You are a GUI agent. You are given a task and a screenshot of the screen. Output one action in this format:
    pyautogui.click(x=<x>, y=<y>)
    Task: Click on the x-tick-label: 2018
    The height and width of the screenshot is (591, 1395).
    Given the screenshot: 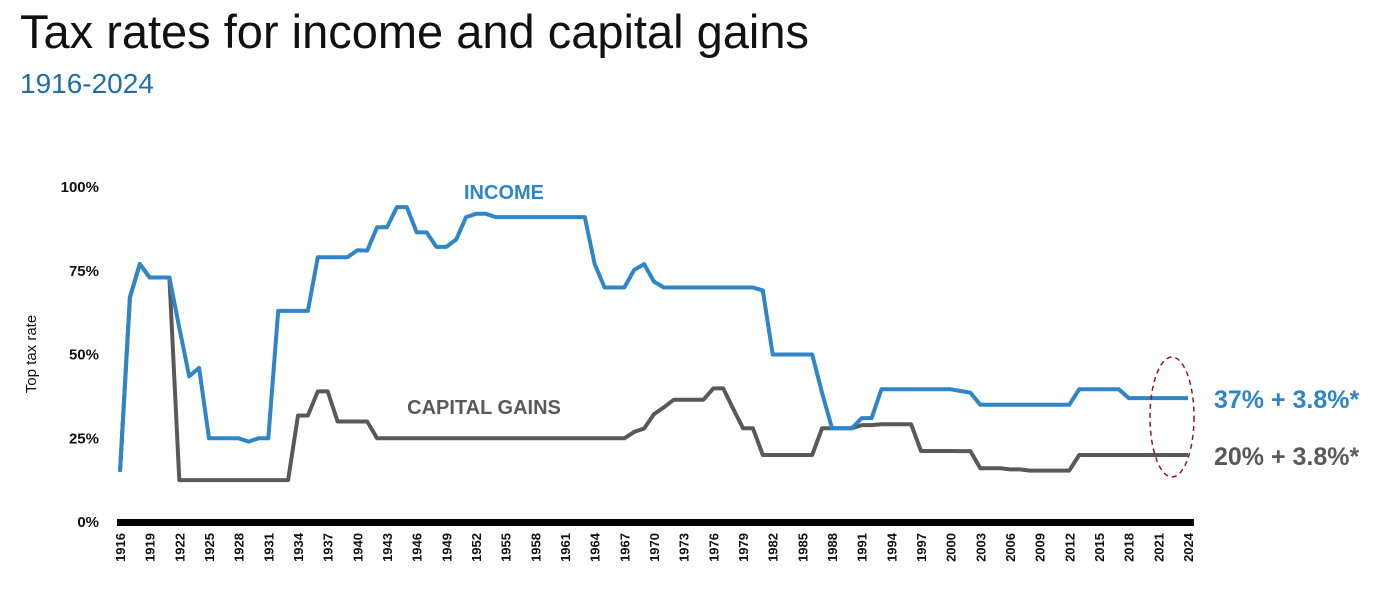 What is the action you would take?
    pyautogui.click(x=1129, y=547)
    